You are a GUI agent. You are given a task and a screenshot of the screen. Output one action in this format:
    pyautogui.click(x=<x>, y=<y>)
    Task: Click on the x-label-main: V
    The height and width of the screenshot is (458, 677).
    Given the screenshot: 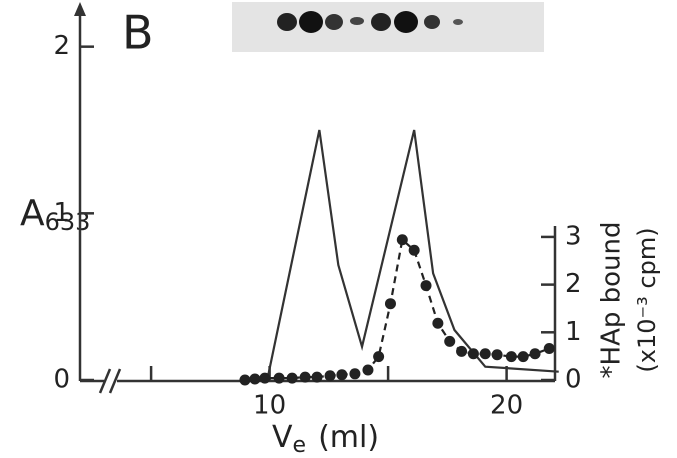 What is the action you would take?
    pyautogui.click(x=282, y=437)
    